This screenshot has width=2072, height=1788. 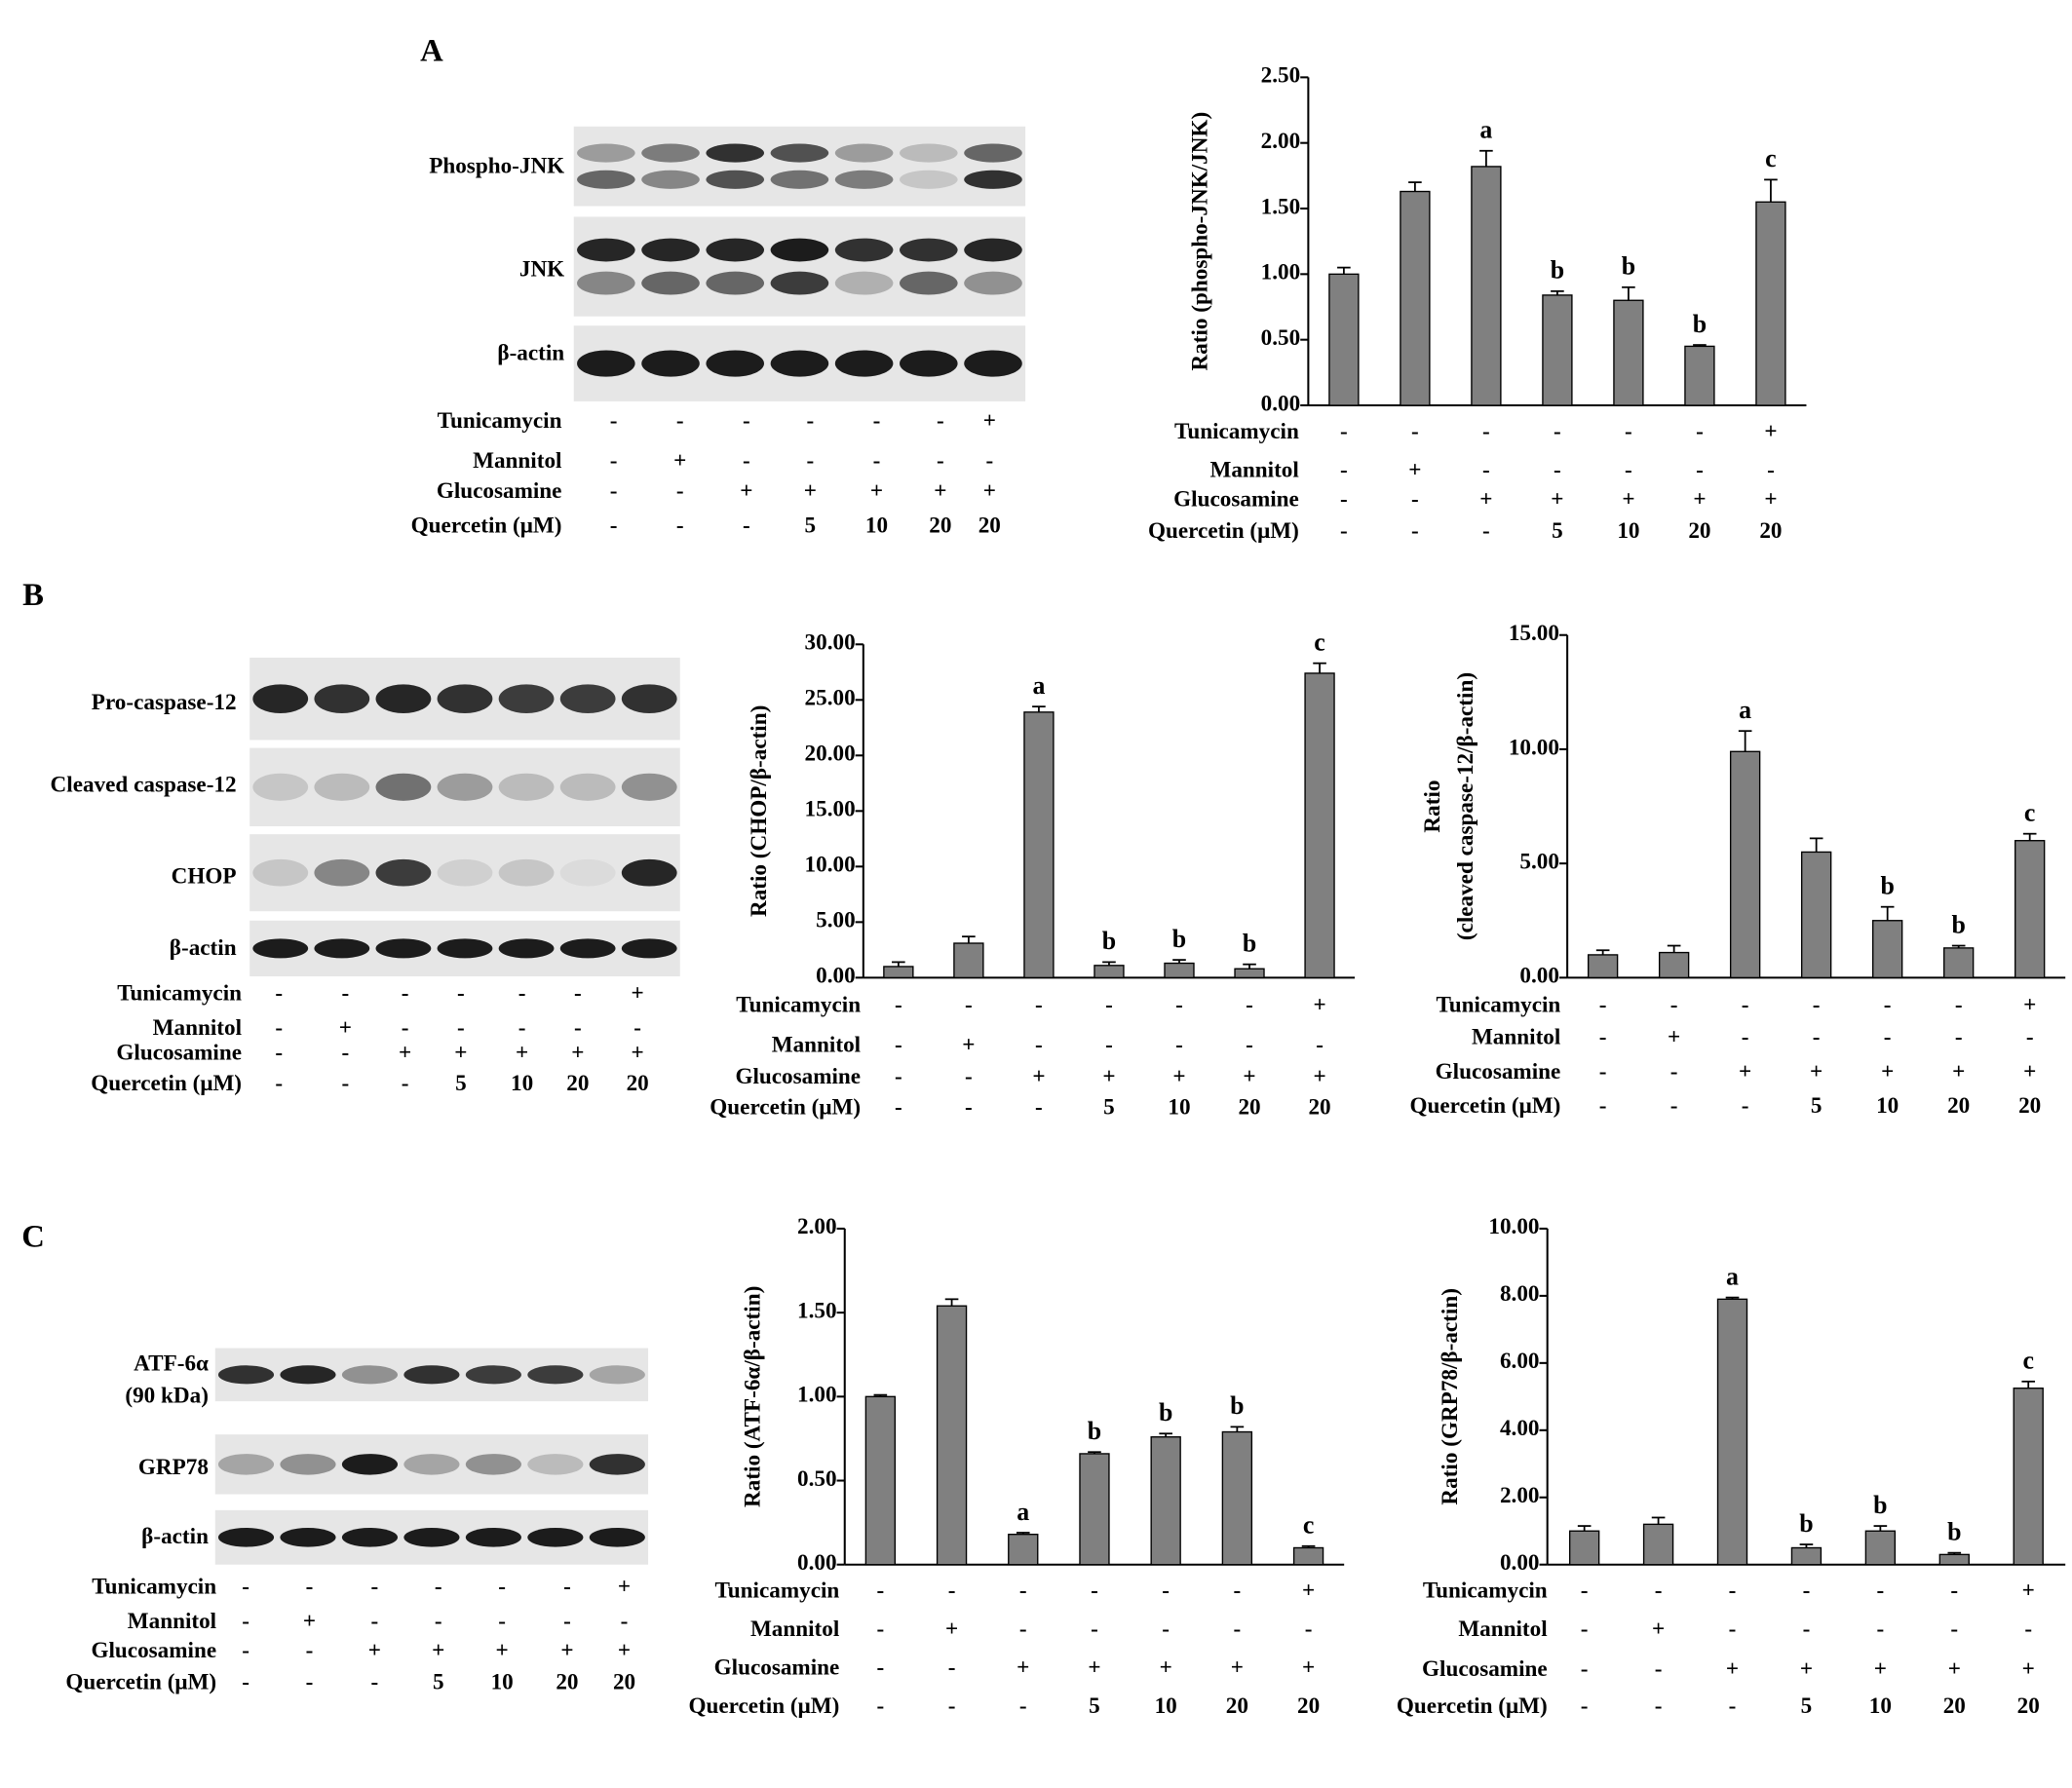 What do you see at coordinates (502, 1682) in the screenshot?
I see `condition-value: 10` at bounding box center [502, 1682].